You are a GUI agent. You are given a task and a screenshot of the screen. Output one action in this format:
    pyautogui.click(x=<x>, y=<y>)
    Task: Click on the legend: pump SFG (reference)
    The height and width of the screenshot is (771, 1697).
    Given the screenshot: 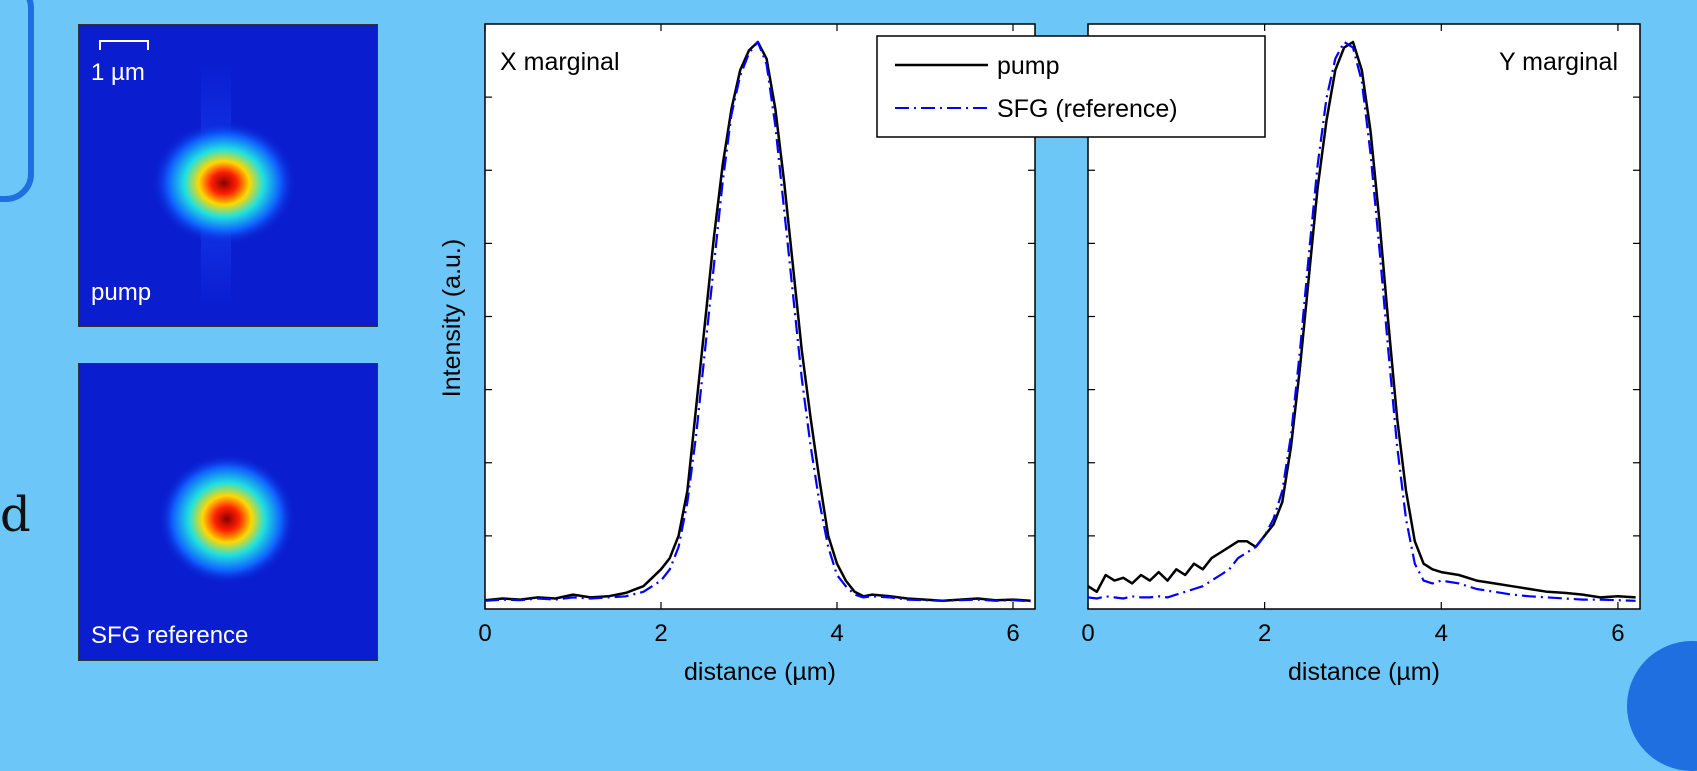 What is the action you would take?
    pyautogui.click(x=1071, y=86)
    